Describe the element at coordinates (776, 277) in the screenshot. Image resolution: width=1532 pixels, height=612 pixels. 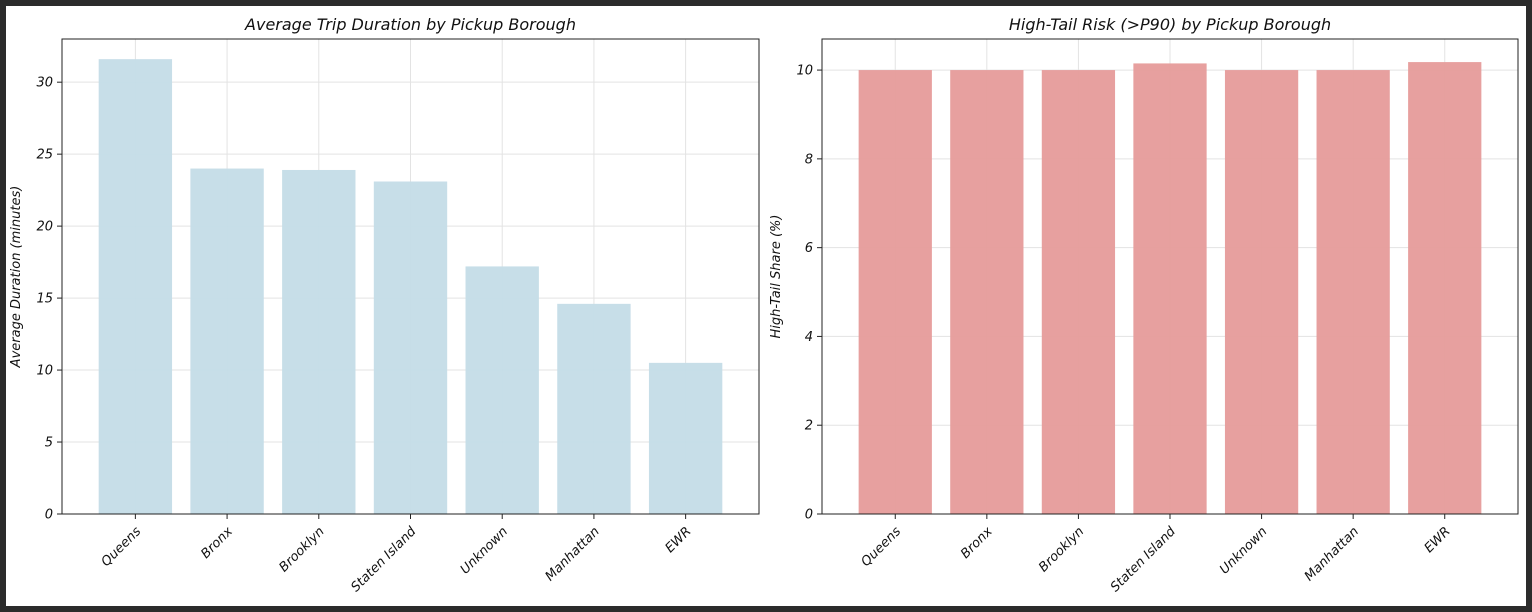
I see `right-y-axis-label: High-Tail Share (%)` at that location.